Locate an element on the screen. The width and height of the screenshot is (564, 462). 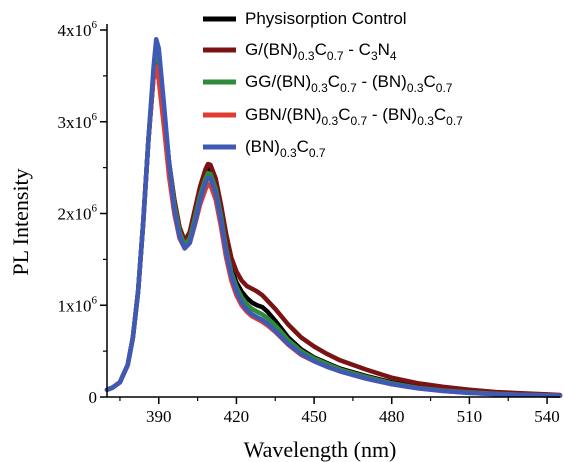
x-axis-title: Wavelength (nm) is located at coordinates (320, 449).